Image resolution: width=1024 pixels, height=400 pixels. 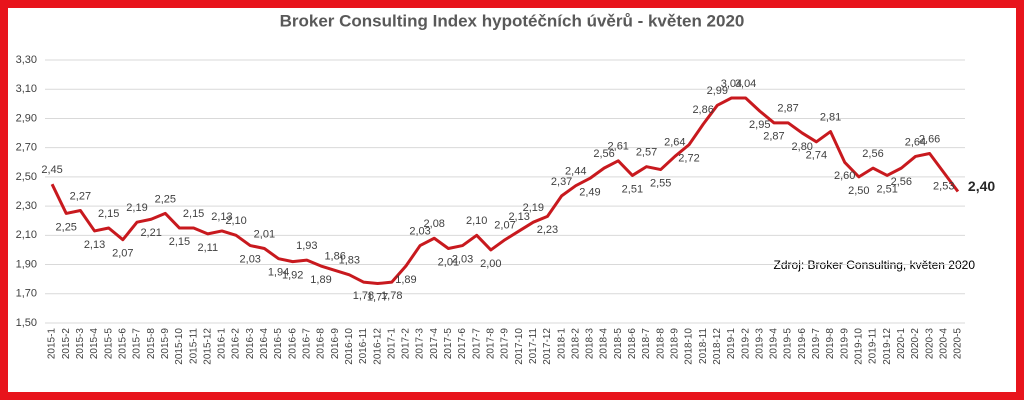 What do you see at coordinates (335, 344) in the screenshot?
I see `x-tick-label: 2016-9` at bounding box center [335, 344].